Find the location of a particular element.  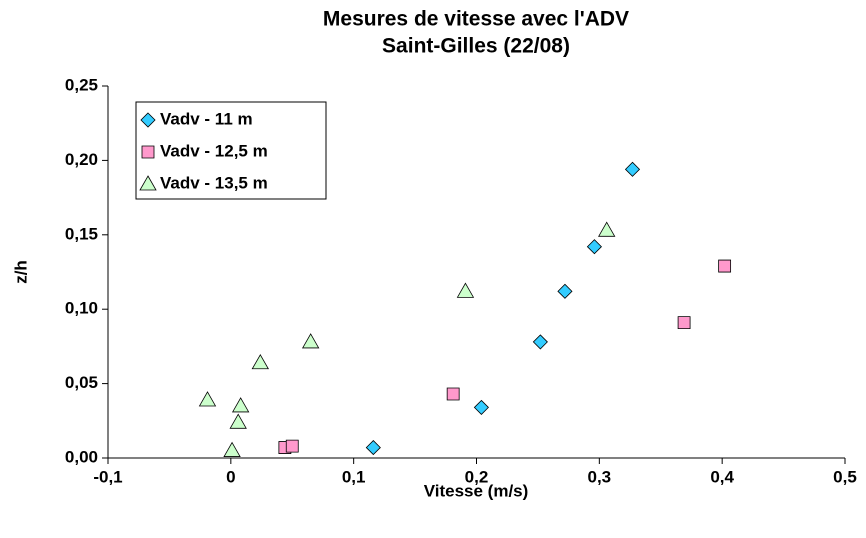

x-axis-label: Vitesse (m/s) is located at coordinates (476, 490).